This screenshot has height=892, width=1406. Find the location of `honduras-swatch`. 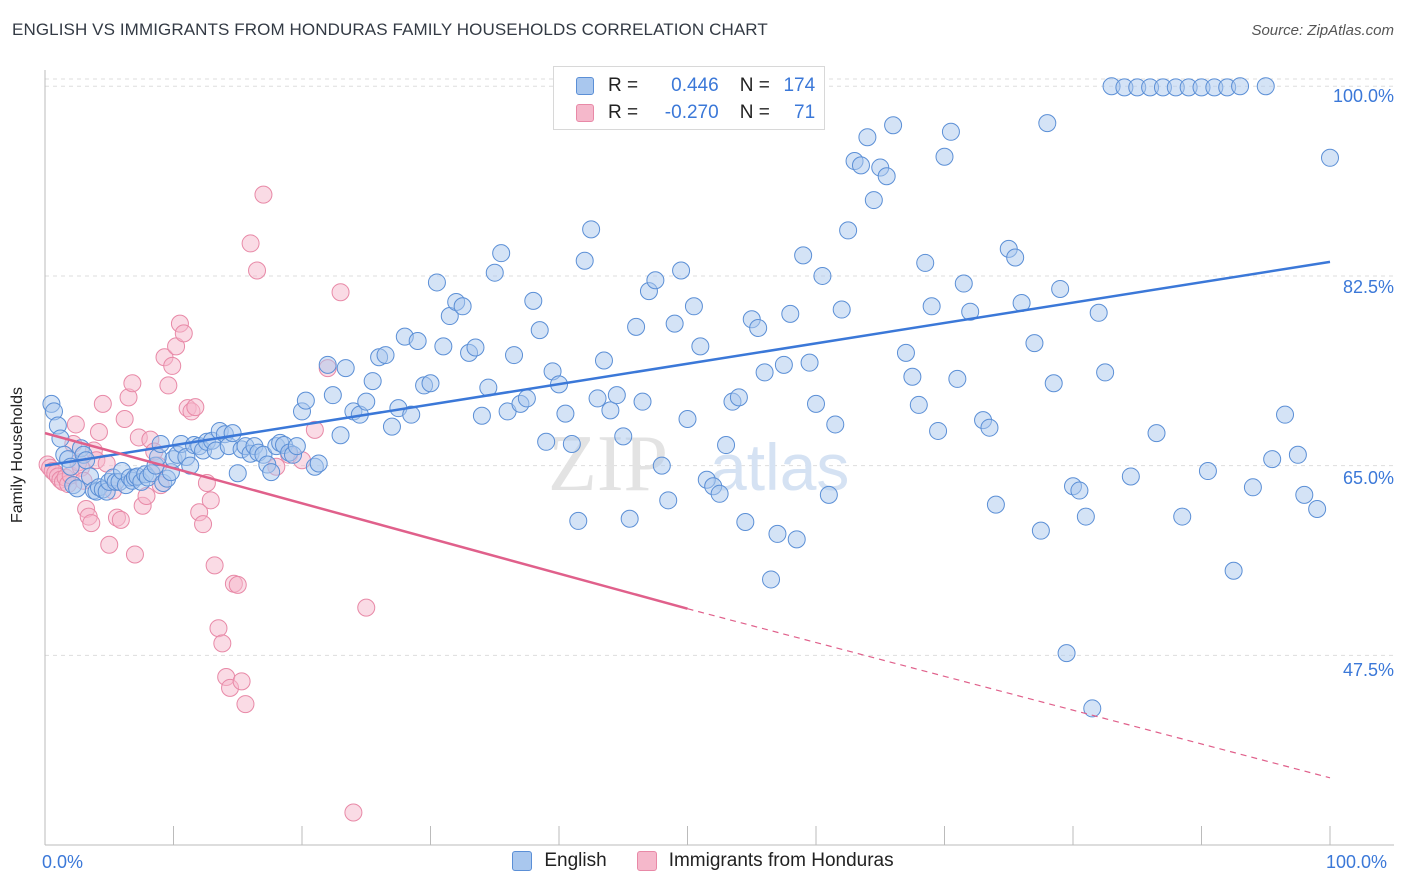

honduras-swatch is located at coordinates (585, 113).